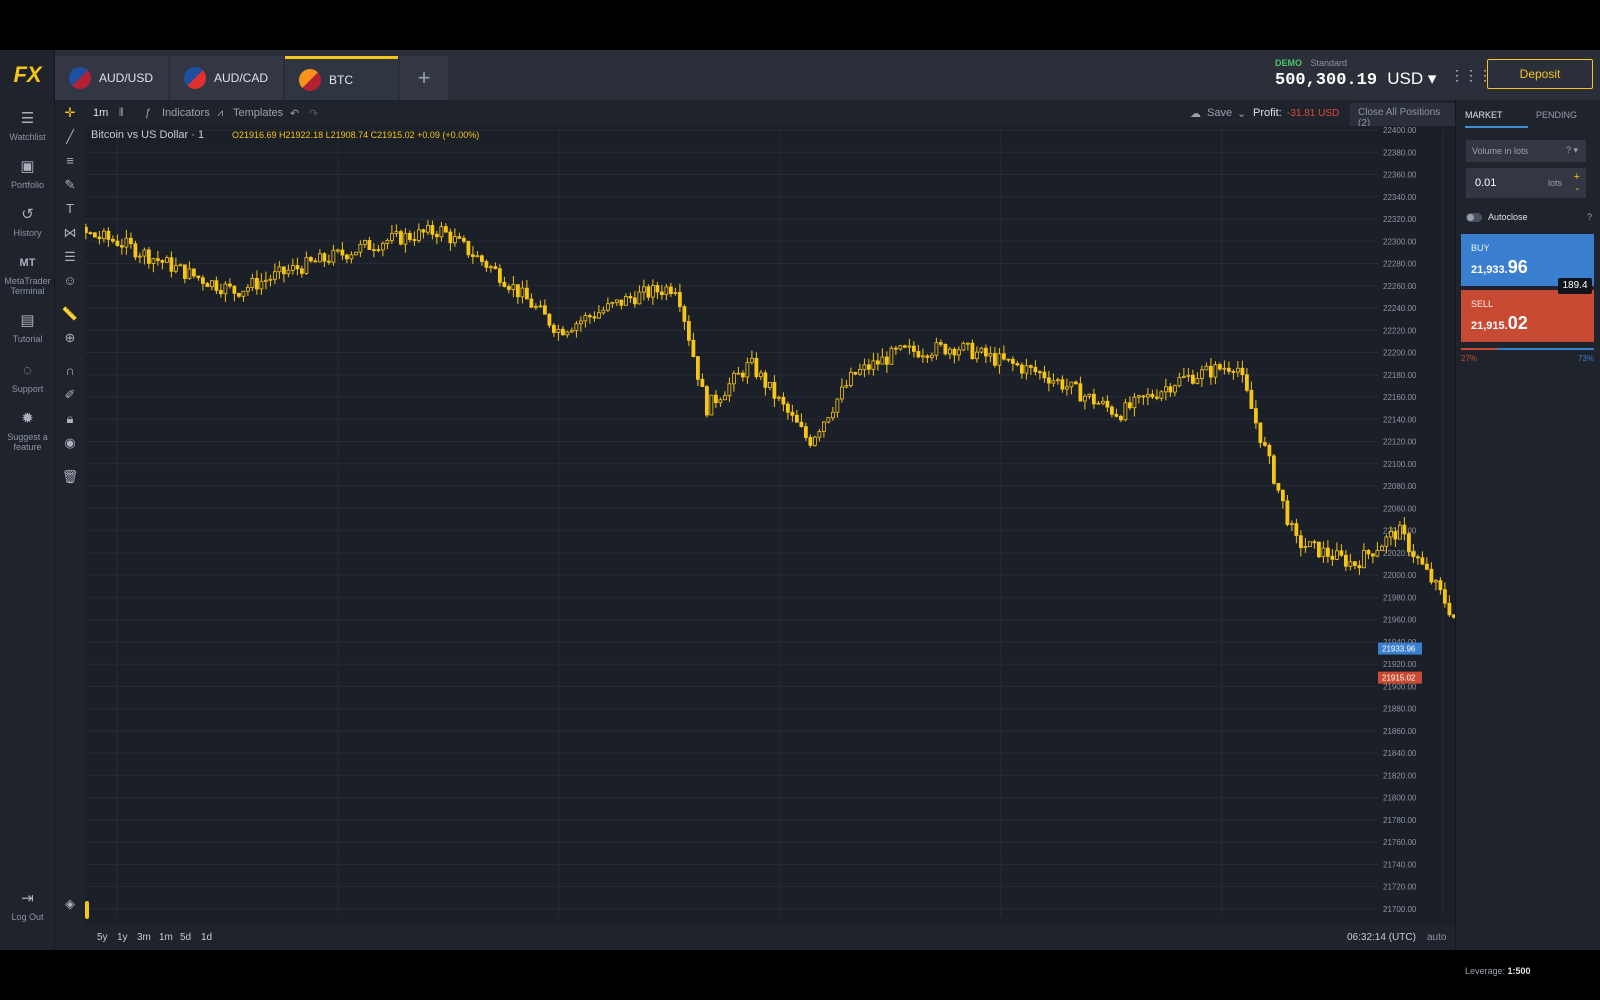 The width and height of the screenshot is (1600, 1000). What do you see at coordinates (70, 394) in the screenshot?
I see `pencil-lock-icon: ✐` at bounding box center [70, 394].